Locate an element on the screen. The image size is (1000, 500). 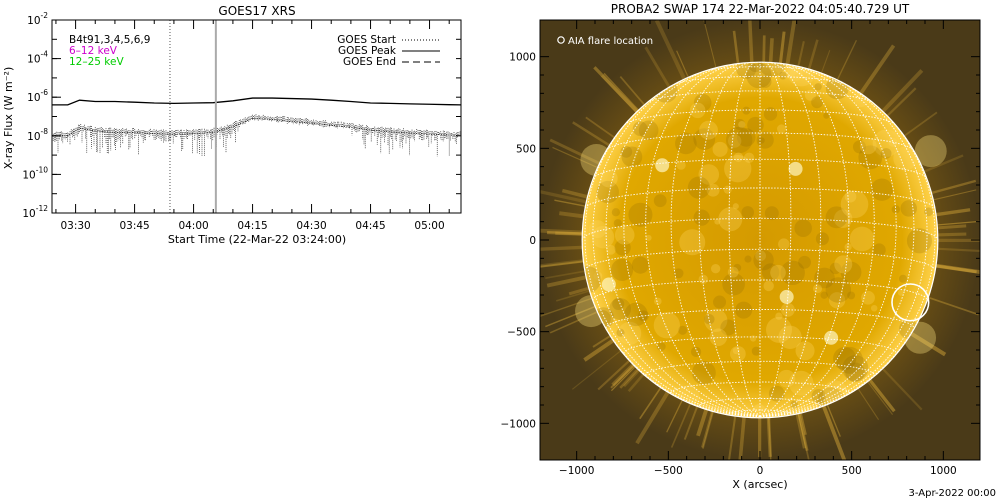
x-tick-label: 03:45 is located at coordinates (134, 226).